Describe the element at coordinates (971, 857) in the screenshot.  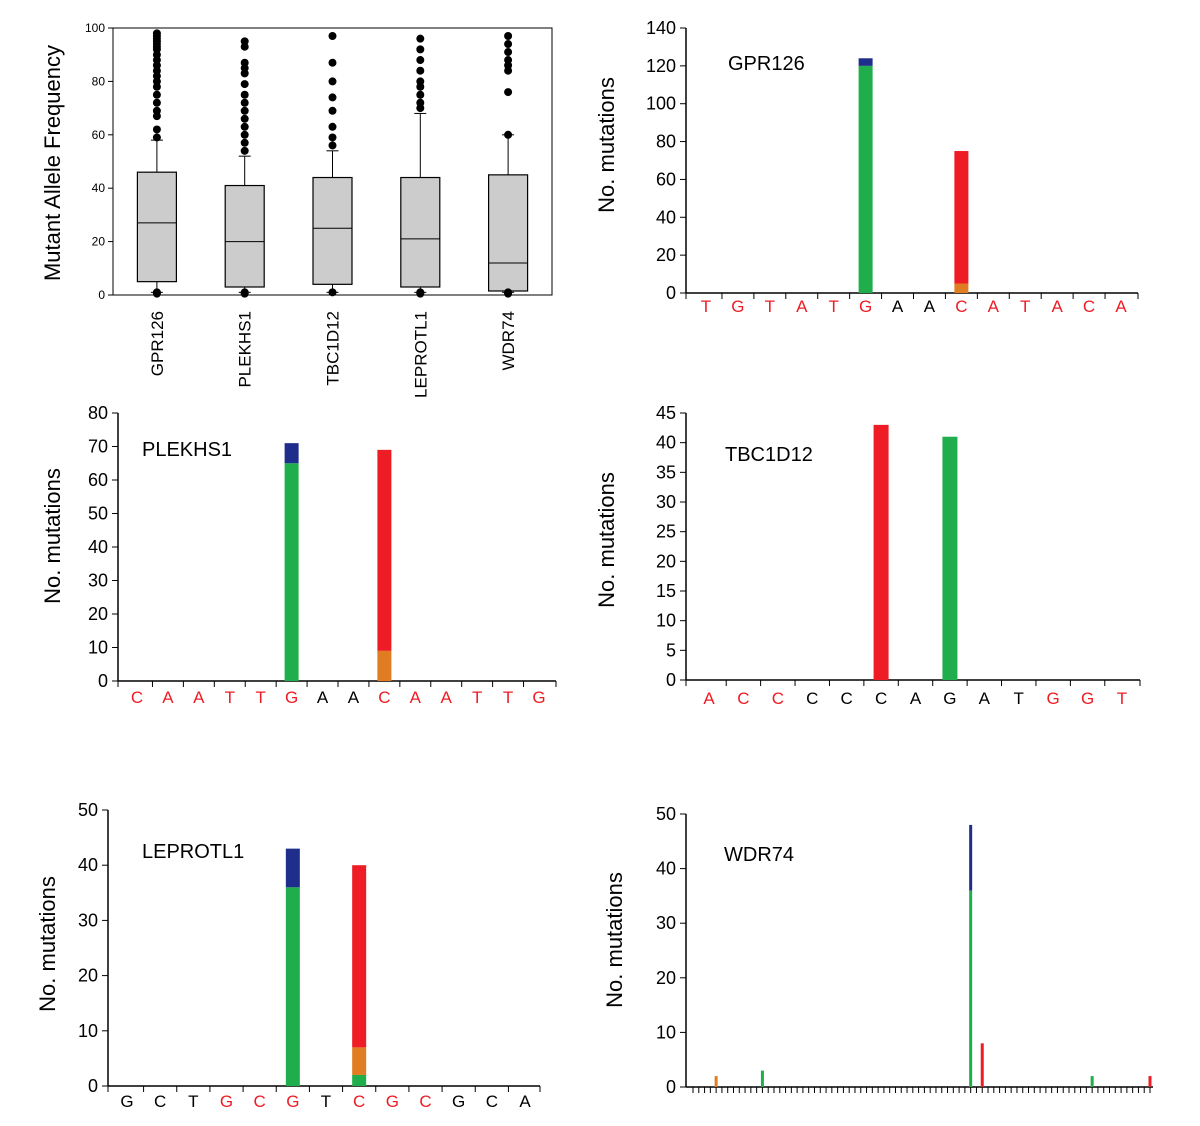
I see `wdr74-bar-segment-blue` at that location.